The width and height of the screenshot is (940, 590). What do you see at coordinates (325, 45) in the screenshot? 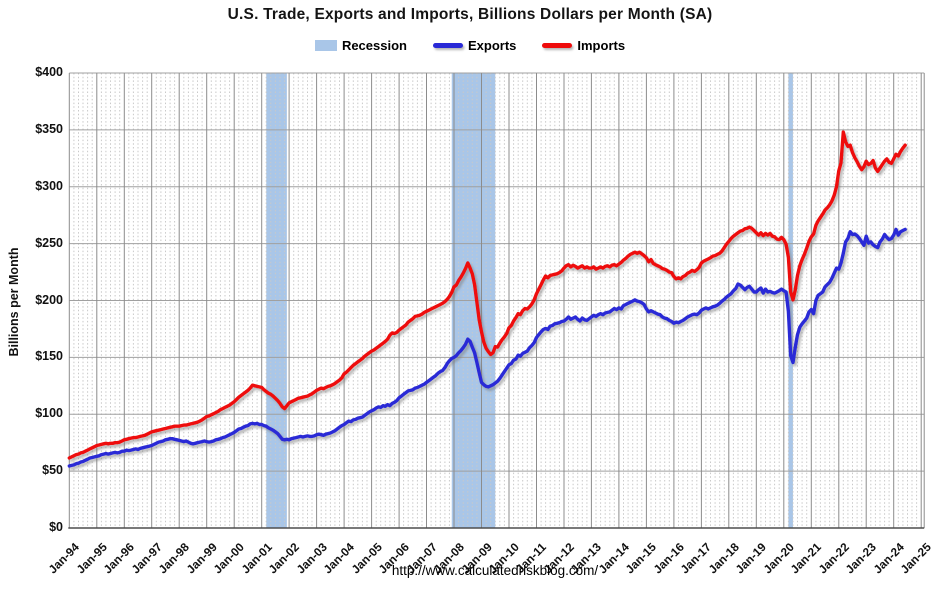
I see `recession-swatch` at bounding box center [325, 45].